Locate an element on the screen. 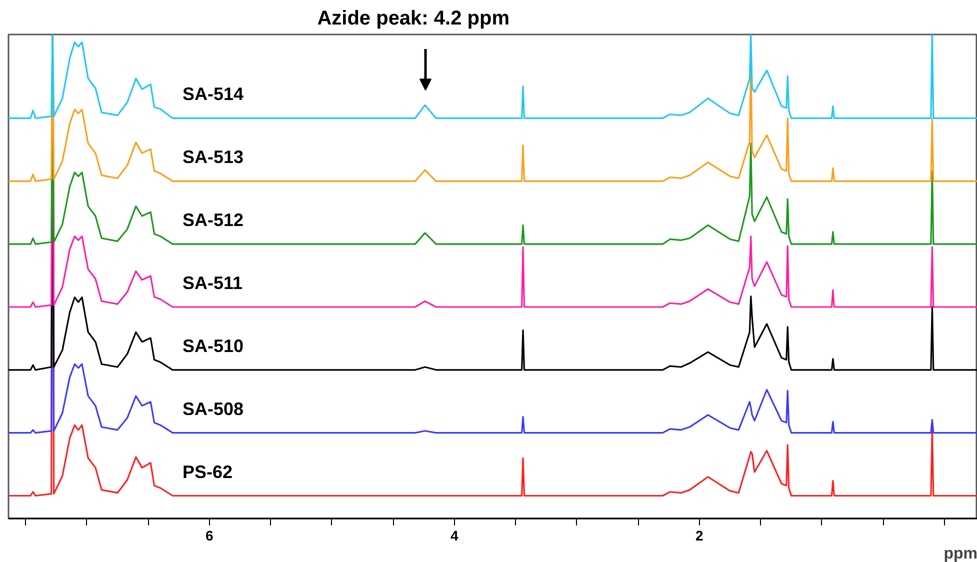 The width and height of the screenshot is (977, 562). series-label: SA-512 is located at coordinates (213, 220).